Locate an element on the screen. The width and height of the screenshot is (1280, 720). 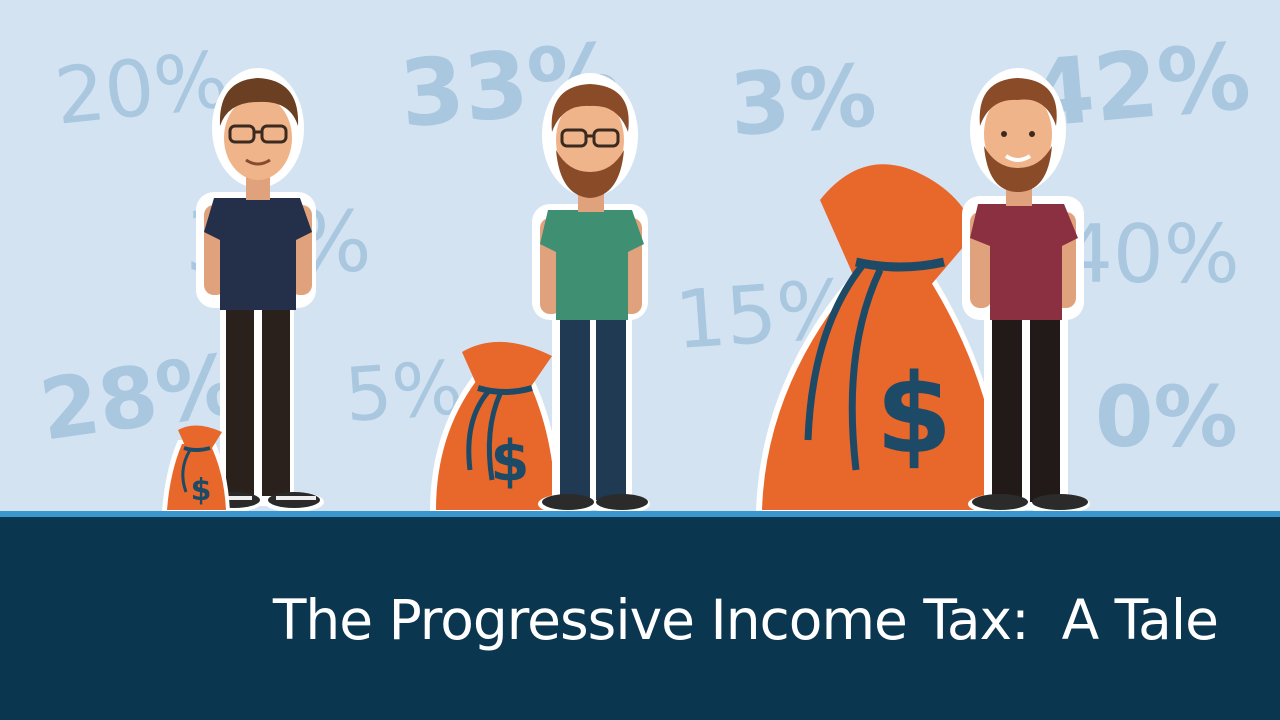
man-1-figure is located at coordinates (260, 290).